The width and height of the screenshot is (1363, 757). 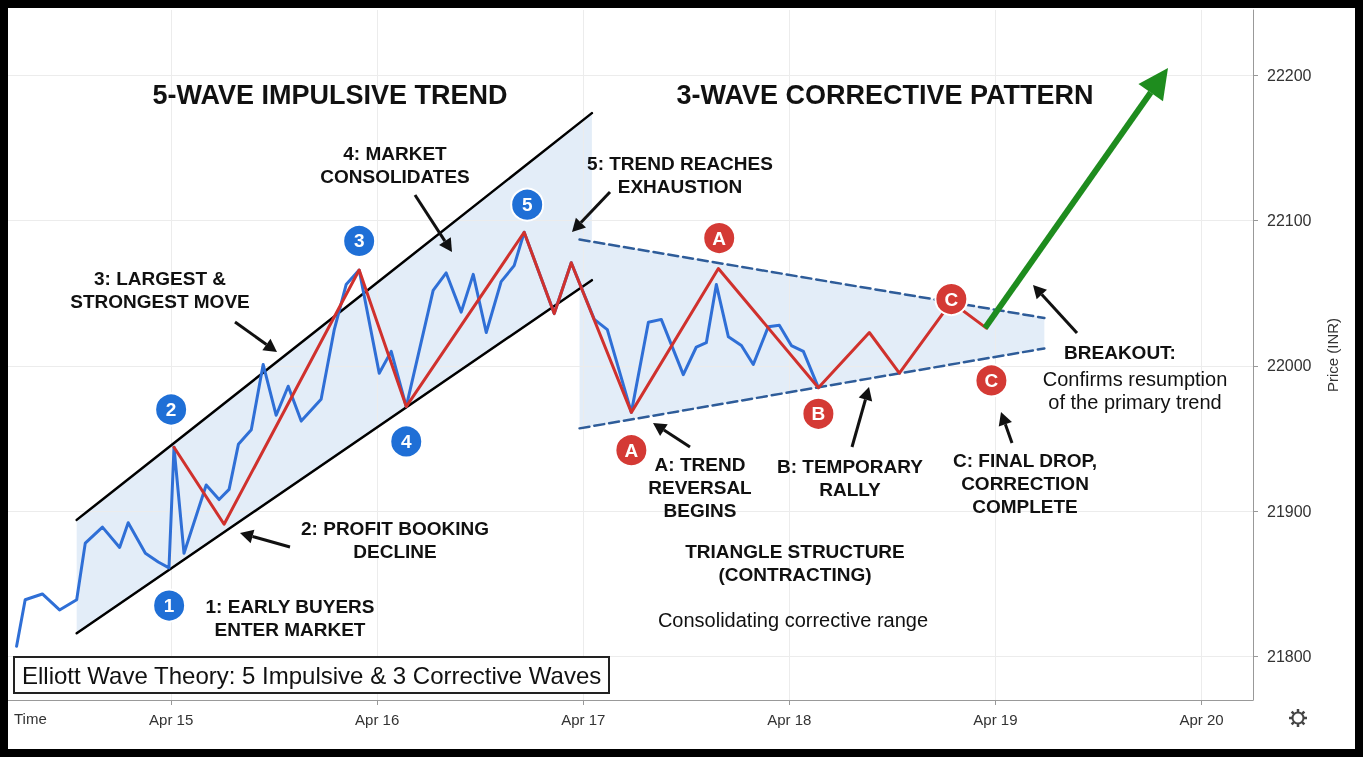 What do you see at coordinates (290, 618) in the screenshot?
I see `annotation: 1: EARLY BUYERS ENTER MARKET` at bounding box center [290, 618].